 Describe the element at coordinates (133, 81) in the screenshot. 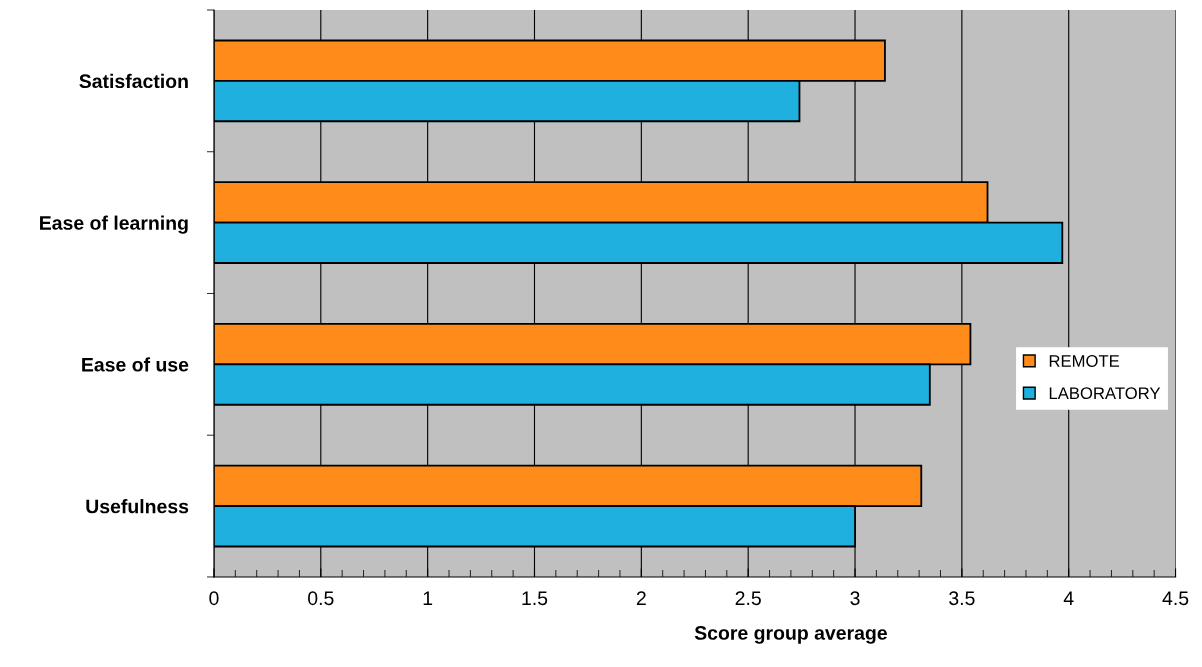

I see `y-tick-label: Satisfaction` at that location.